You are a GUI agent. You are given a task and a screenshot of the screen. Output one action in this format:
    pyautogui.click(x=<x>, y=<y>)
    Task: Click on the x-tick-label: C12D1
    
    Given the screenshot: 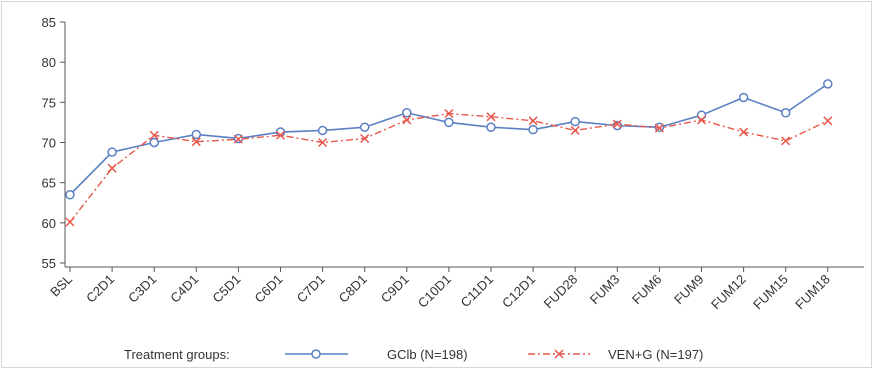 What is the action you would take?
    pyautogui.click(x=518, y=291)
    